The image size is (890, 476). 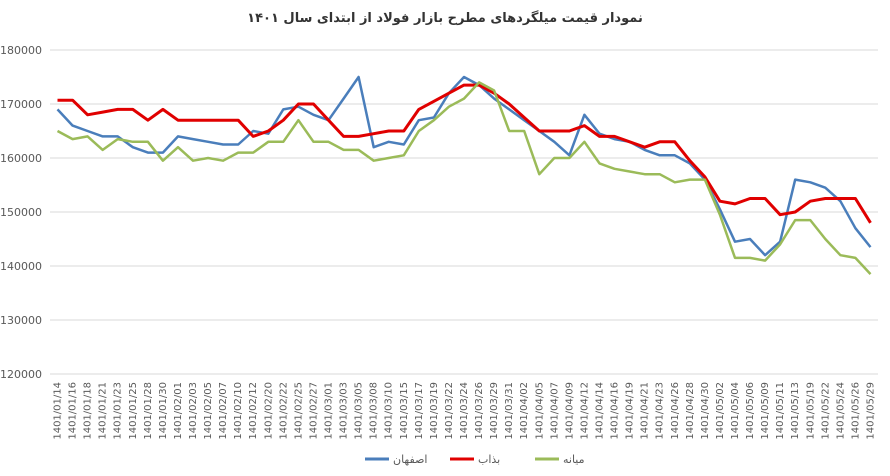 What do you see at coordinates (163, 411) in the screenshot?
I see `x-tick-label: 1401/01/30` at bounding box center [163, 411].